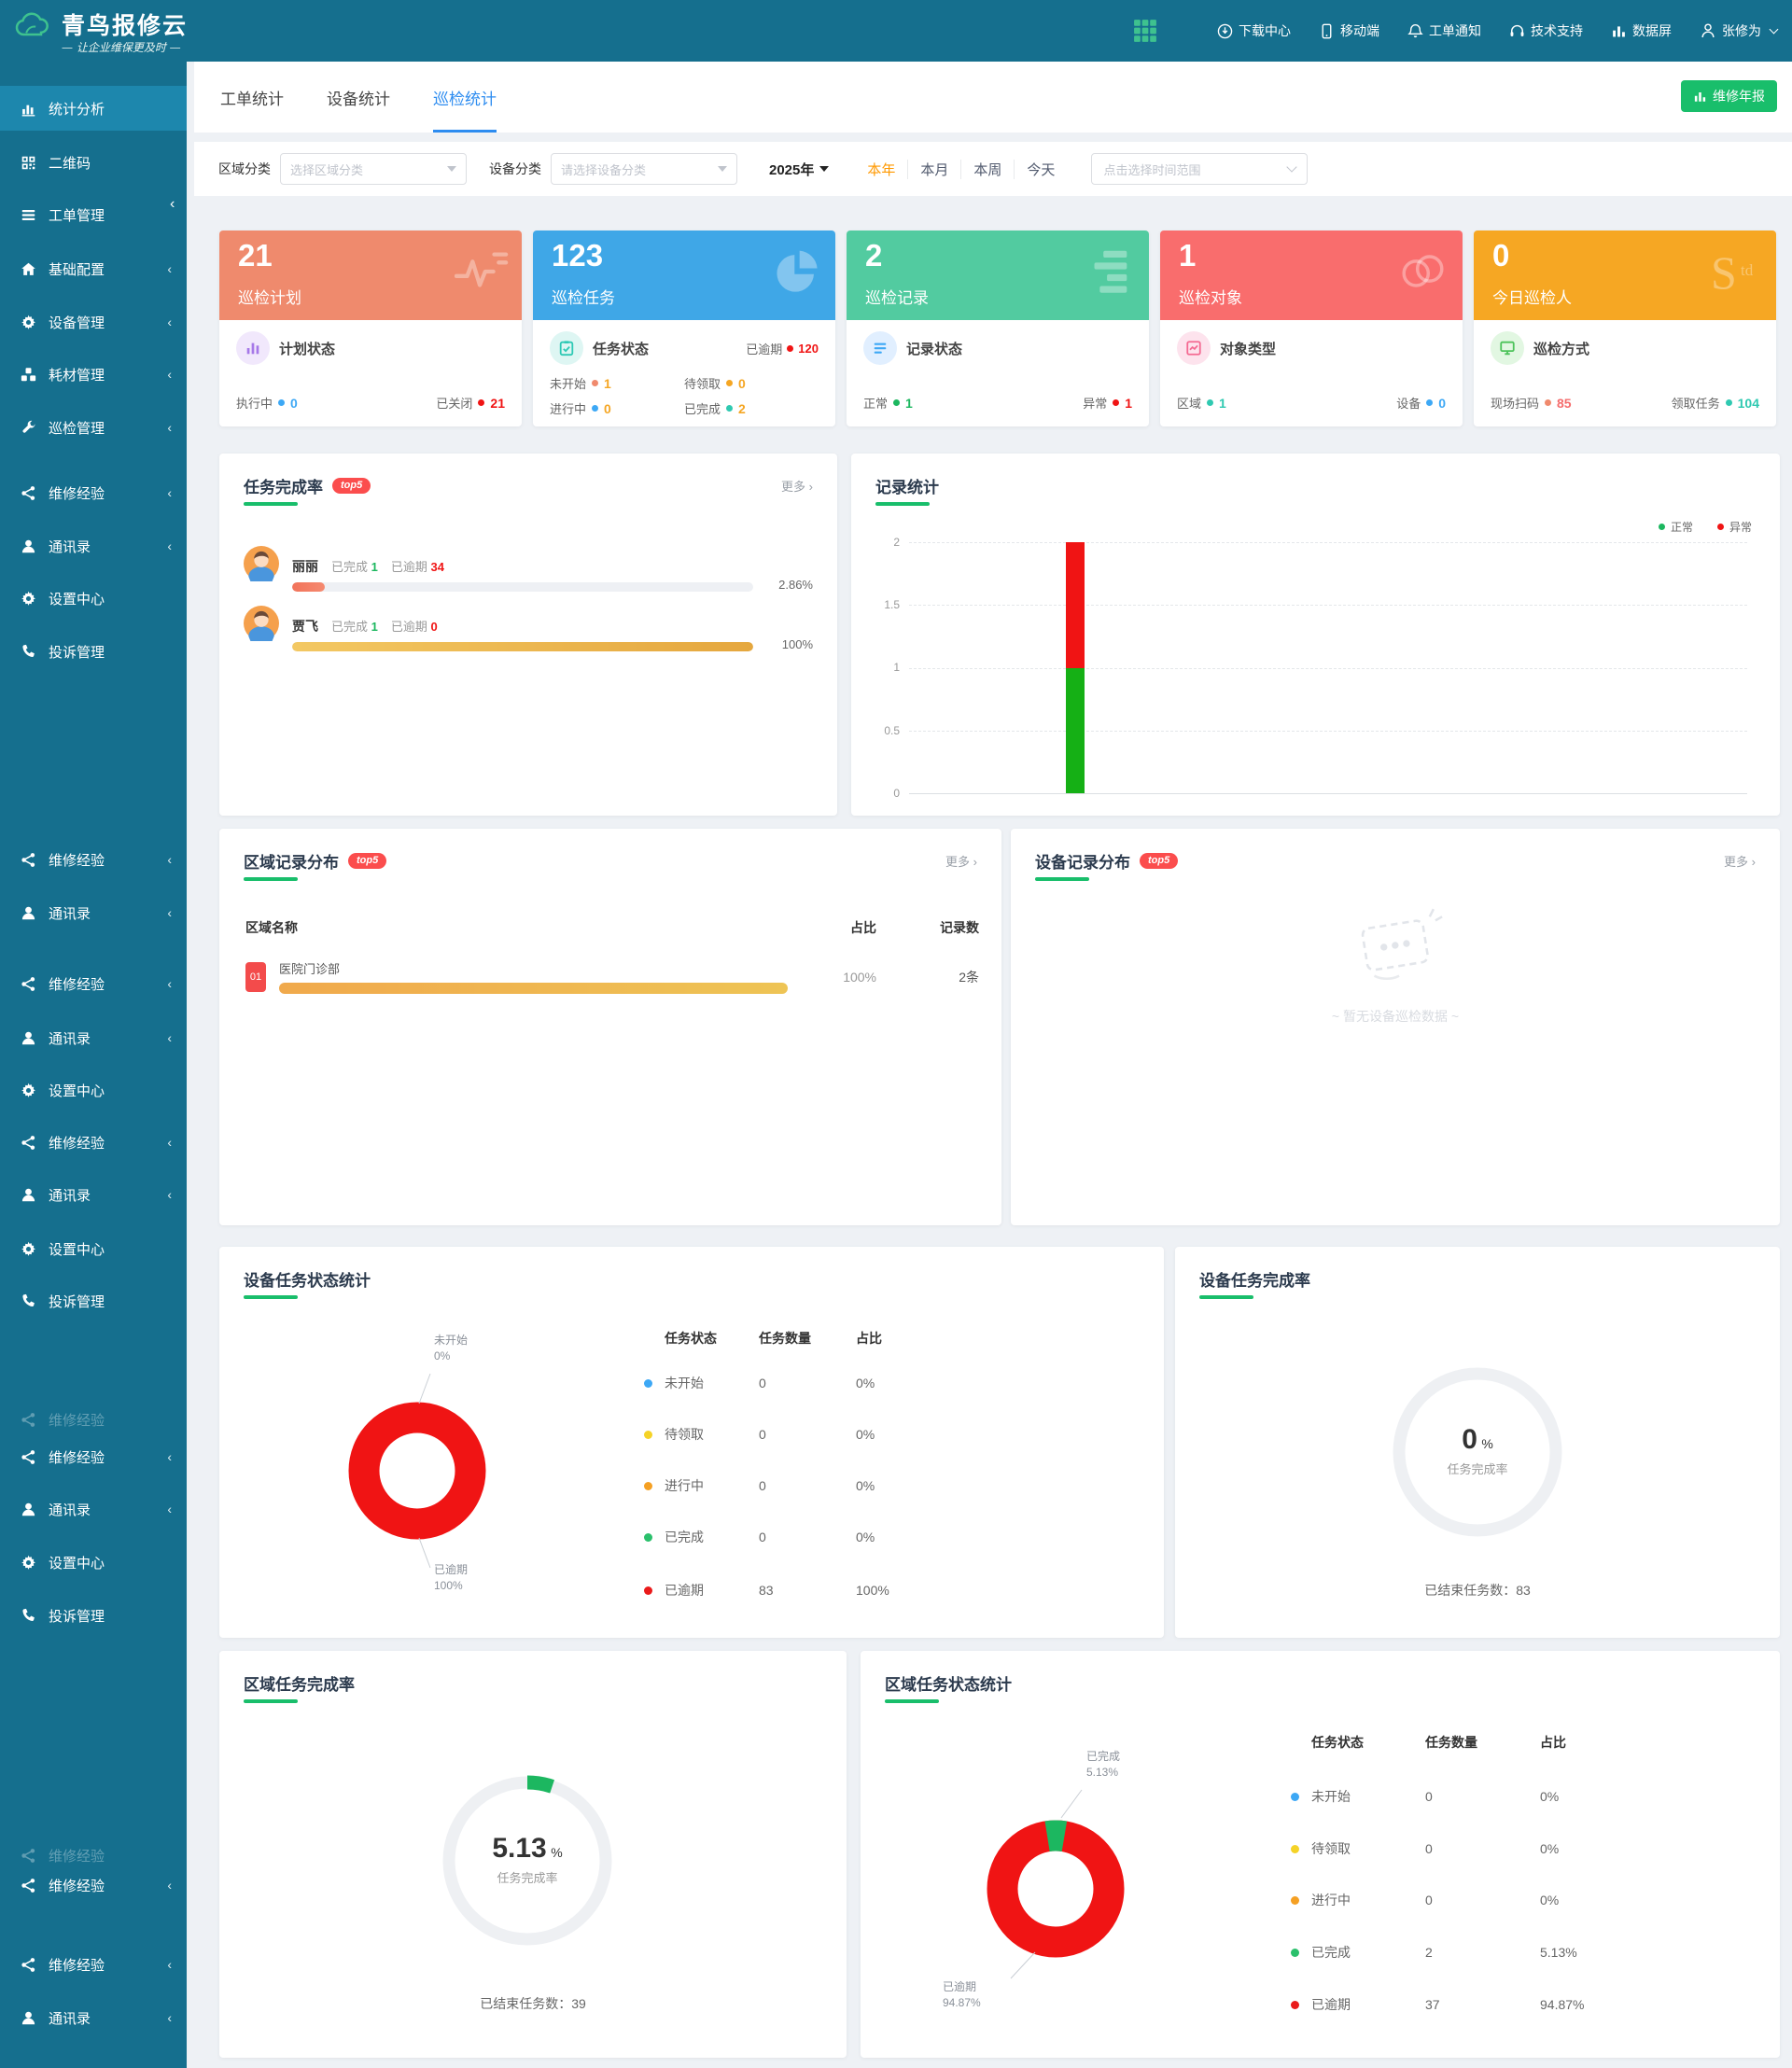 The width and height of the screenshot is (1792, 2068). What do you see at coordinates (568, 384) in the screenshot?
I see `stat-item-label: 未开始` at bounding box center [568, 384].